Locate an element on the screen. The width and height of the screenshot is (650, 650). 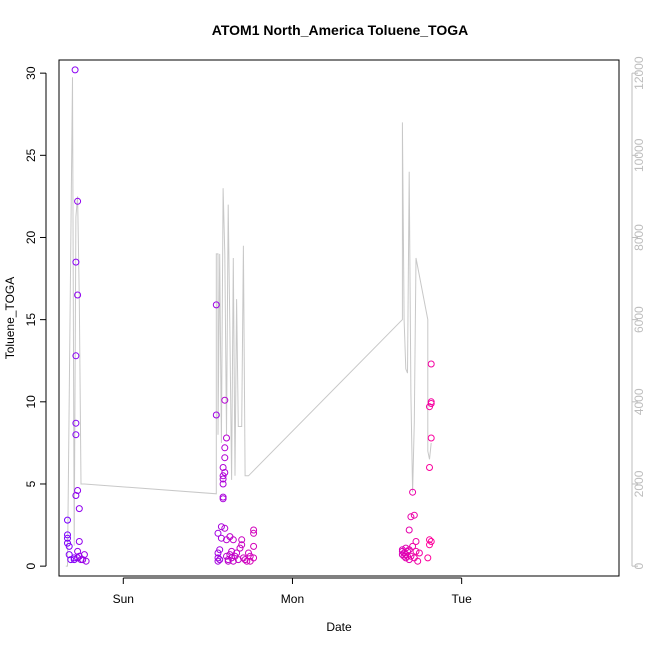
x-tick-label: Sun is located at coordinates (123, 599).